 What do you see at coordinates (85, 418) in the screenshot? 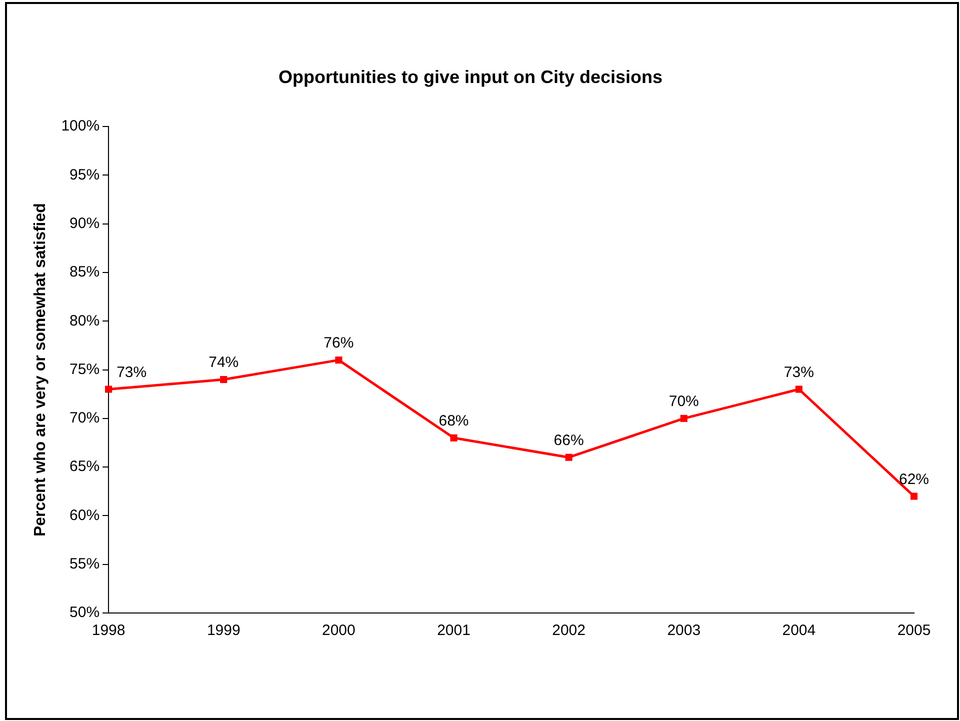
I see `y-tick-label: 70%` at bounding box center [85, 418].